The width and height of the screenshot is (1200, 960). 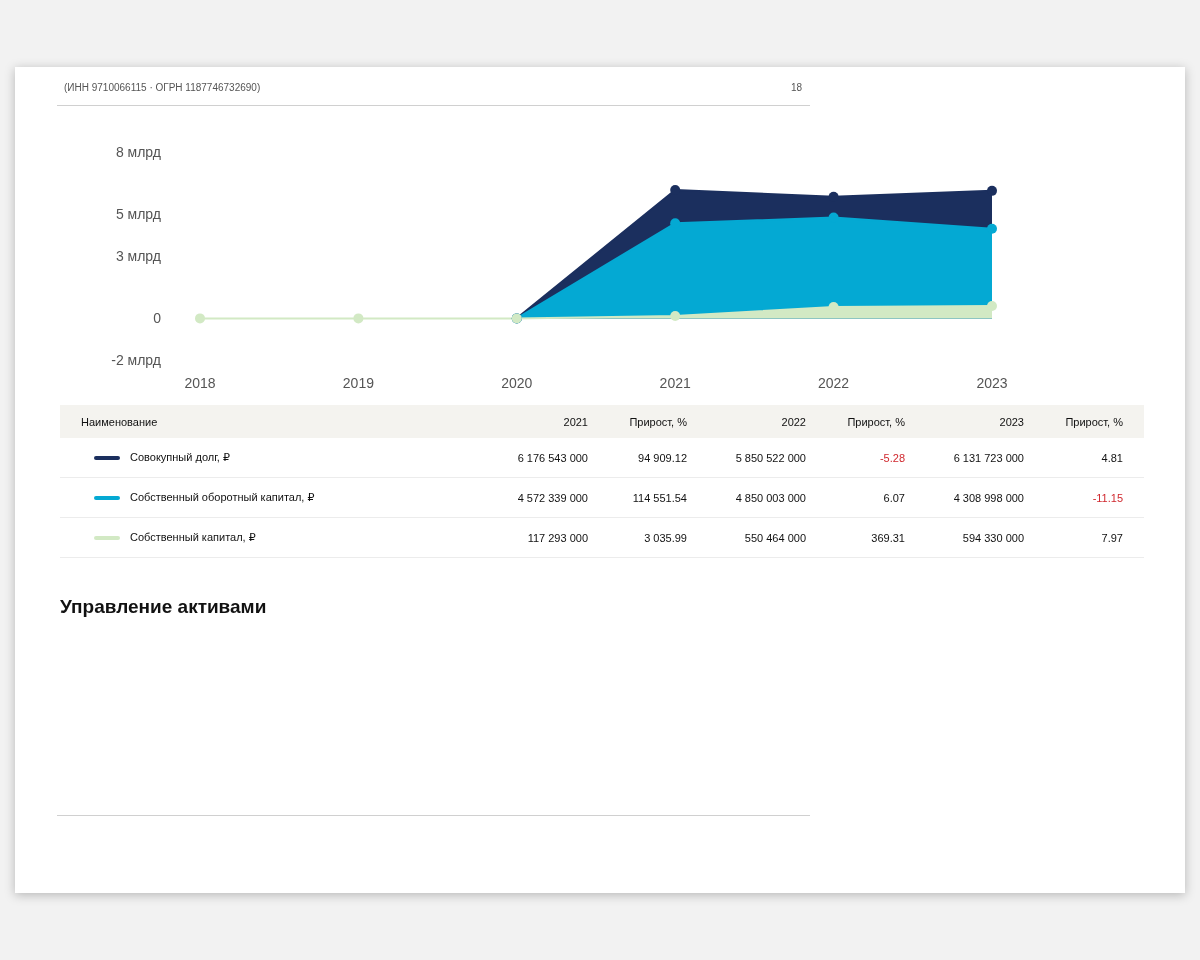 I want to click on legend-label: Совокупный долг, ₽, so click(x=180, y=457).